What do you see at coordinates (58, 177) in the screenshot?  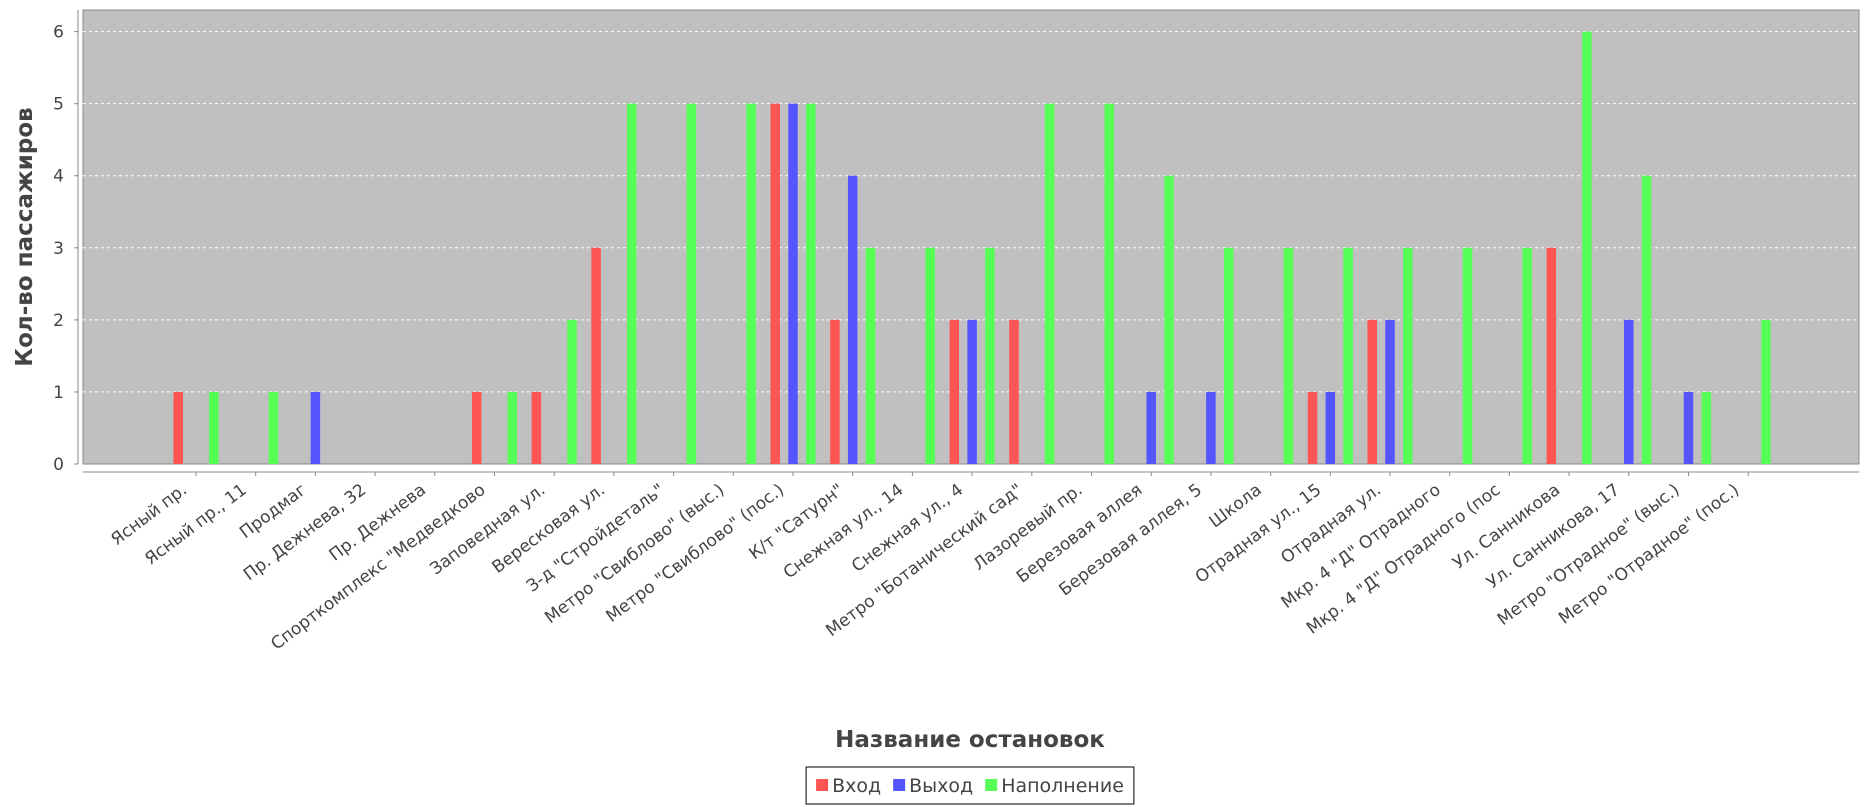 I see `y-tick-label: 4` at bounding box center [58, 177].